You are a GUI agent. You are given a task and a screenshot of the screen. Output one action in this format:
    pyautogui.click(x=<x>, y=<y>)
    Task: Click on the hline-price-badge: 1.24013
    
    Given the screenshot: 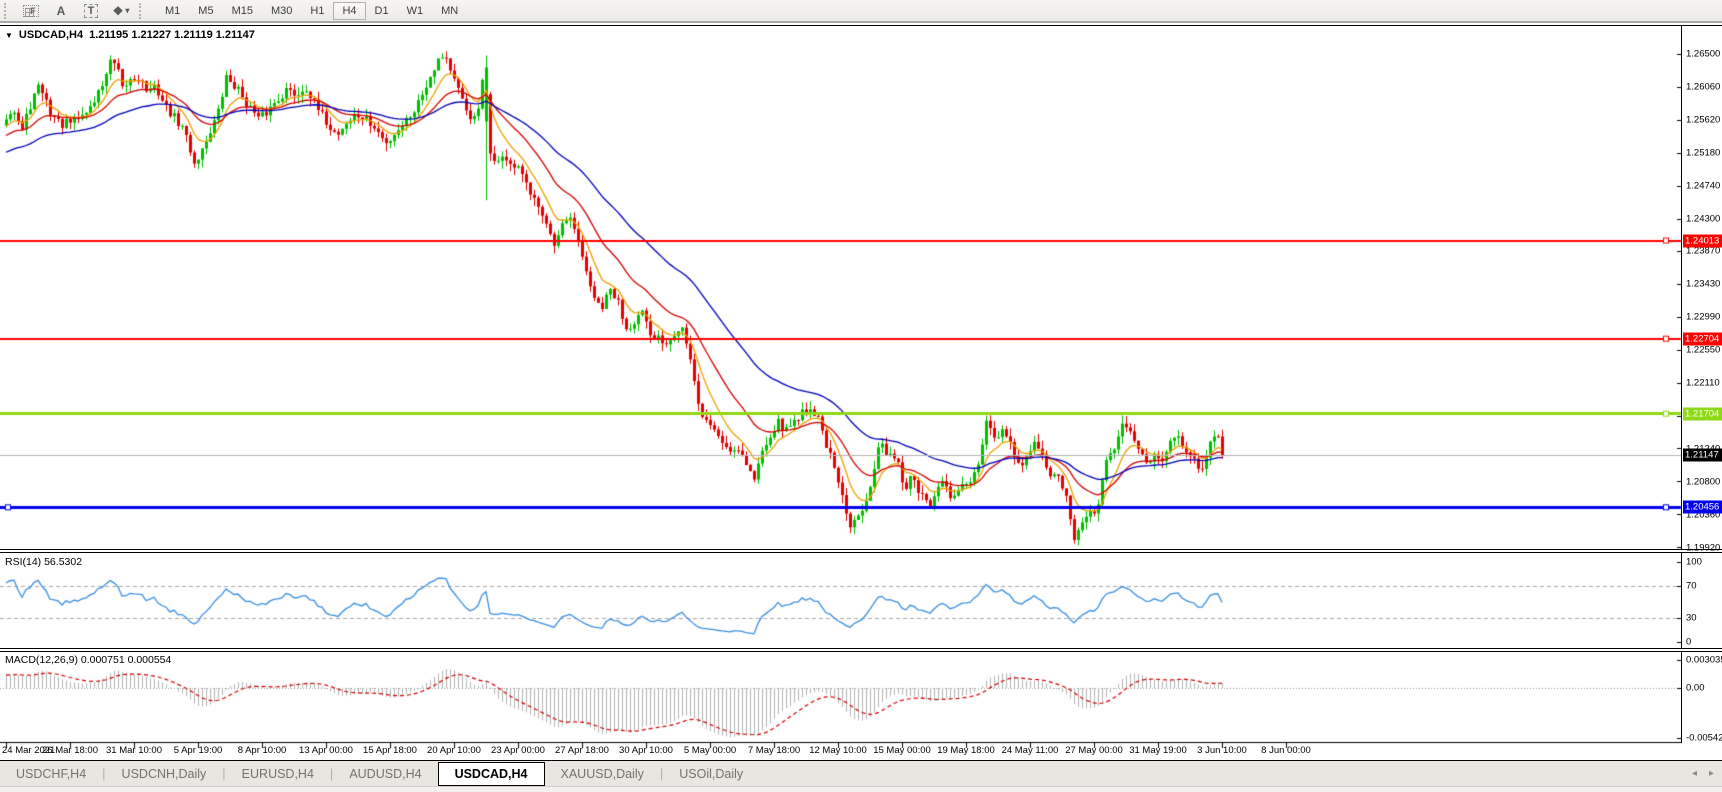 What is the action you would take?
    pyautogui.click(x=1702, y=241)
    